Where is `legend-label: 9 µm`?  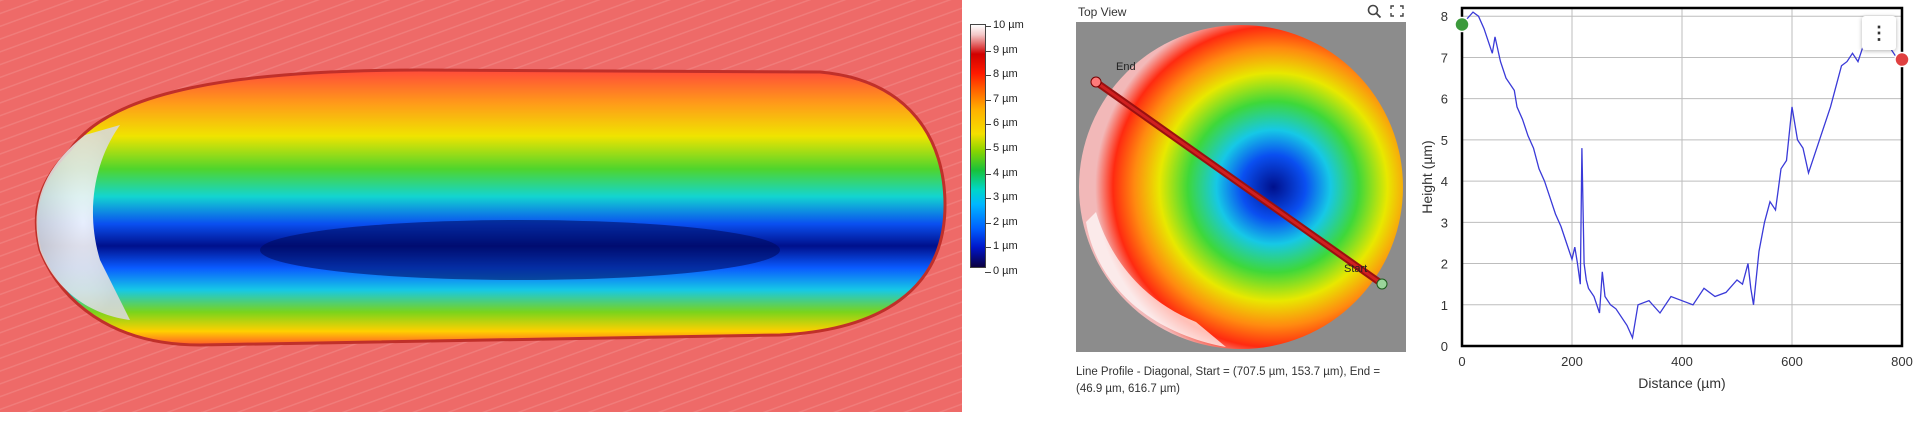 legend-label: 9 µm is located at coordinates (1005, 49).